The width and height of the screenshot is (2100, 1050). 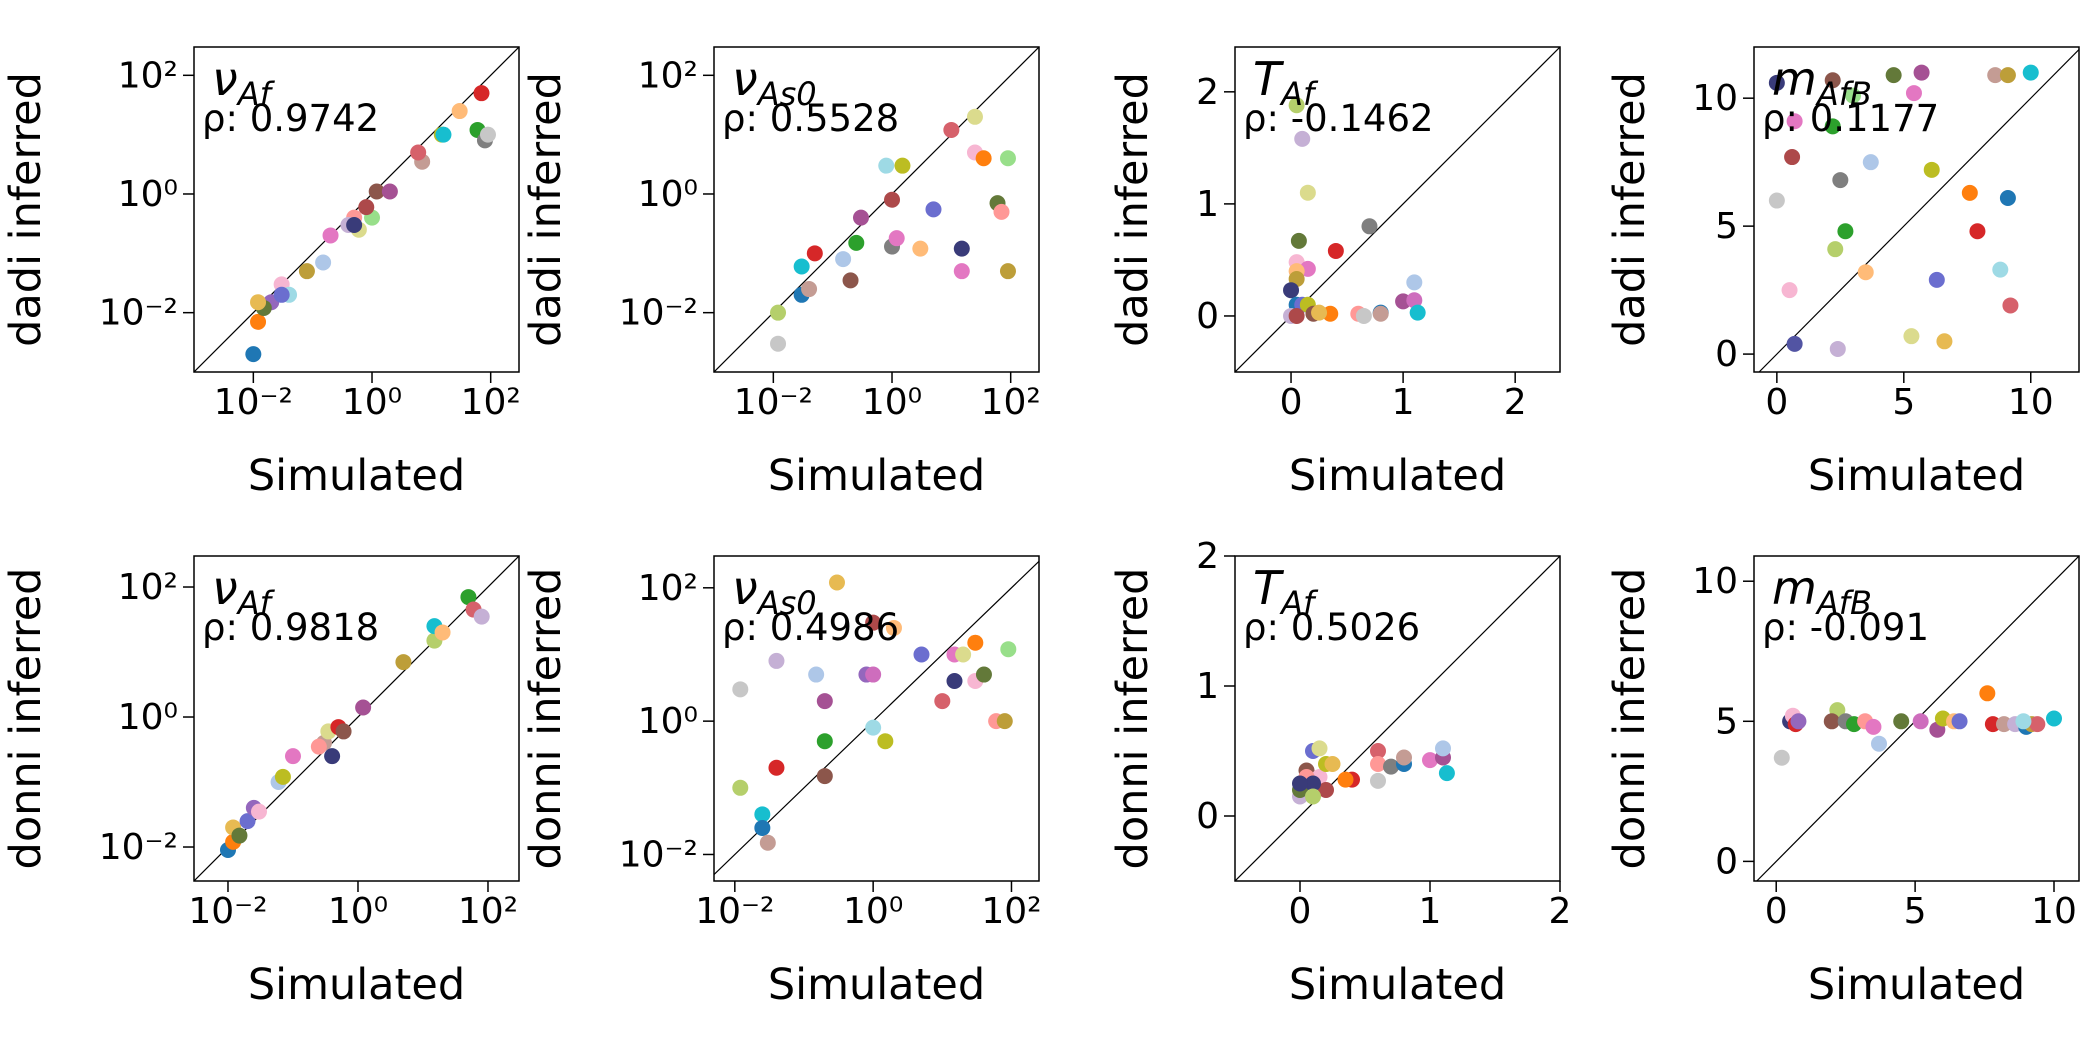 What do you see at coordinates (2054, 911) in the screenshot?
I see `x-tick-label: 10` at bounding box center [2054, 911].